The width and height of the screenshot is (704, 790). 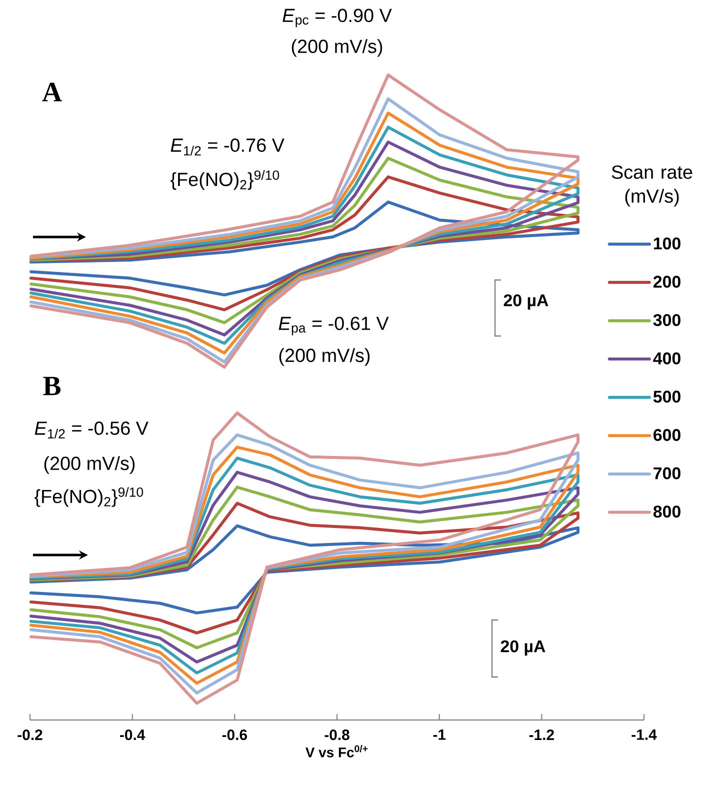 I want to click on x-tick-label: -0.2, so click(x=30, y=735).